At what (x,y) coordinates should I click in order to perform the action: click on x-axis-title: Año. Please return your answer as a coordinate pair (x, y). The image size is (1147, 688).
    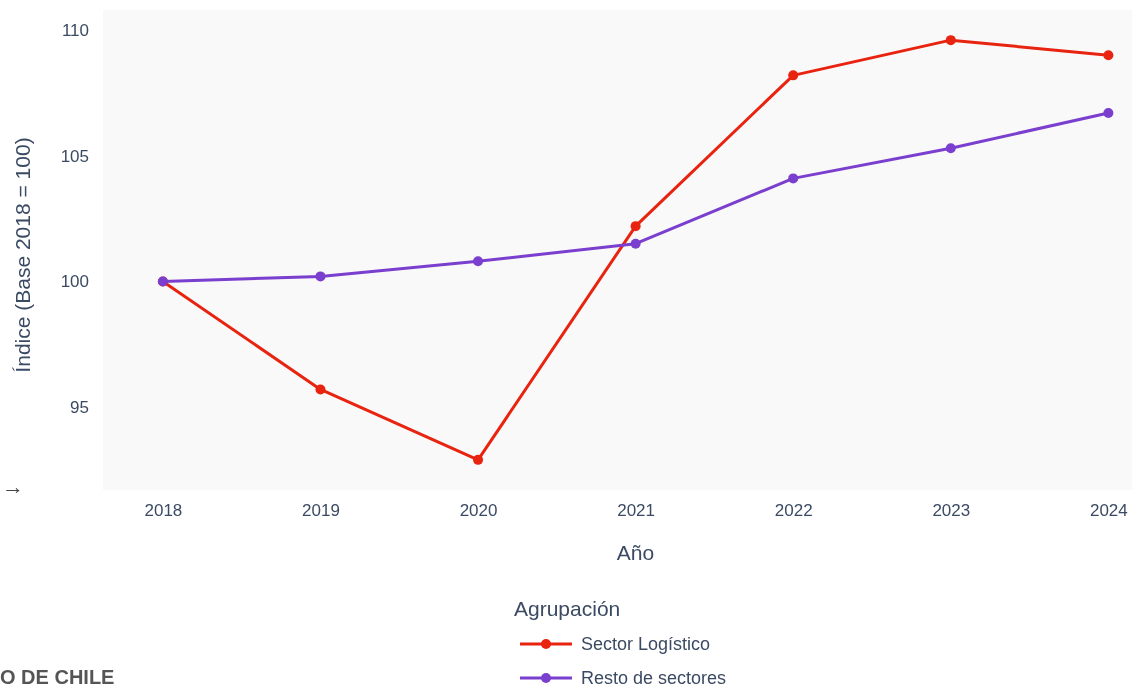
    Looking at the image, I should click on (635, 552).